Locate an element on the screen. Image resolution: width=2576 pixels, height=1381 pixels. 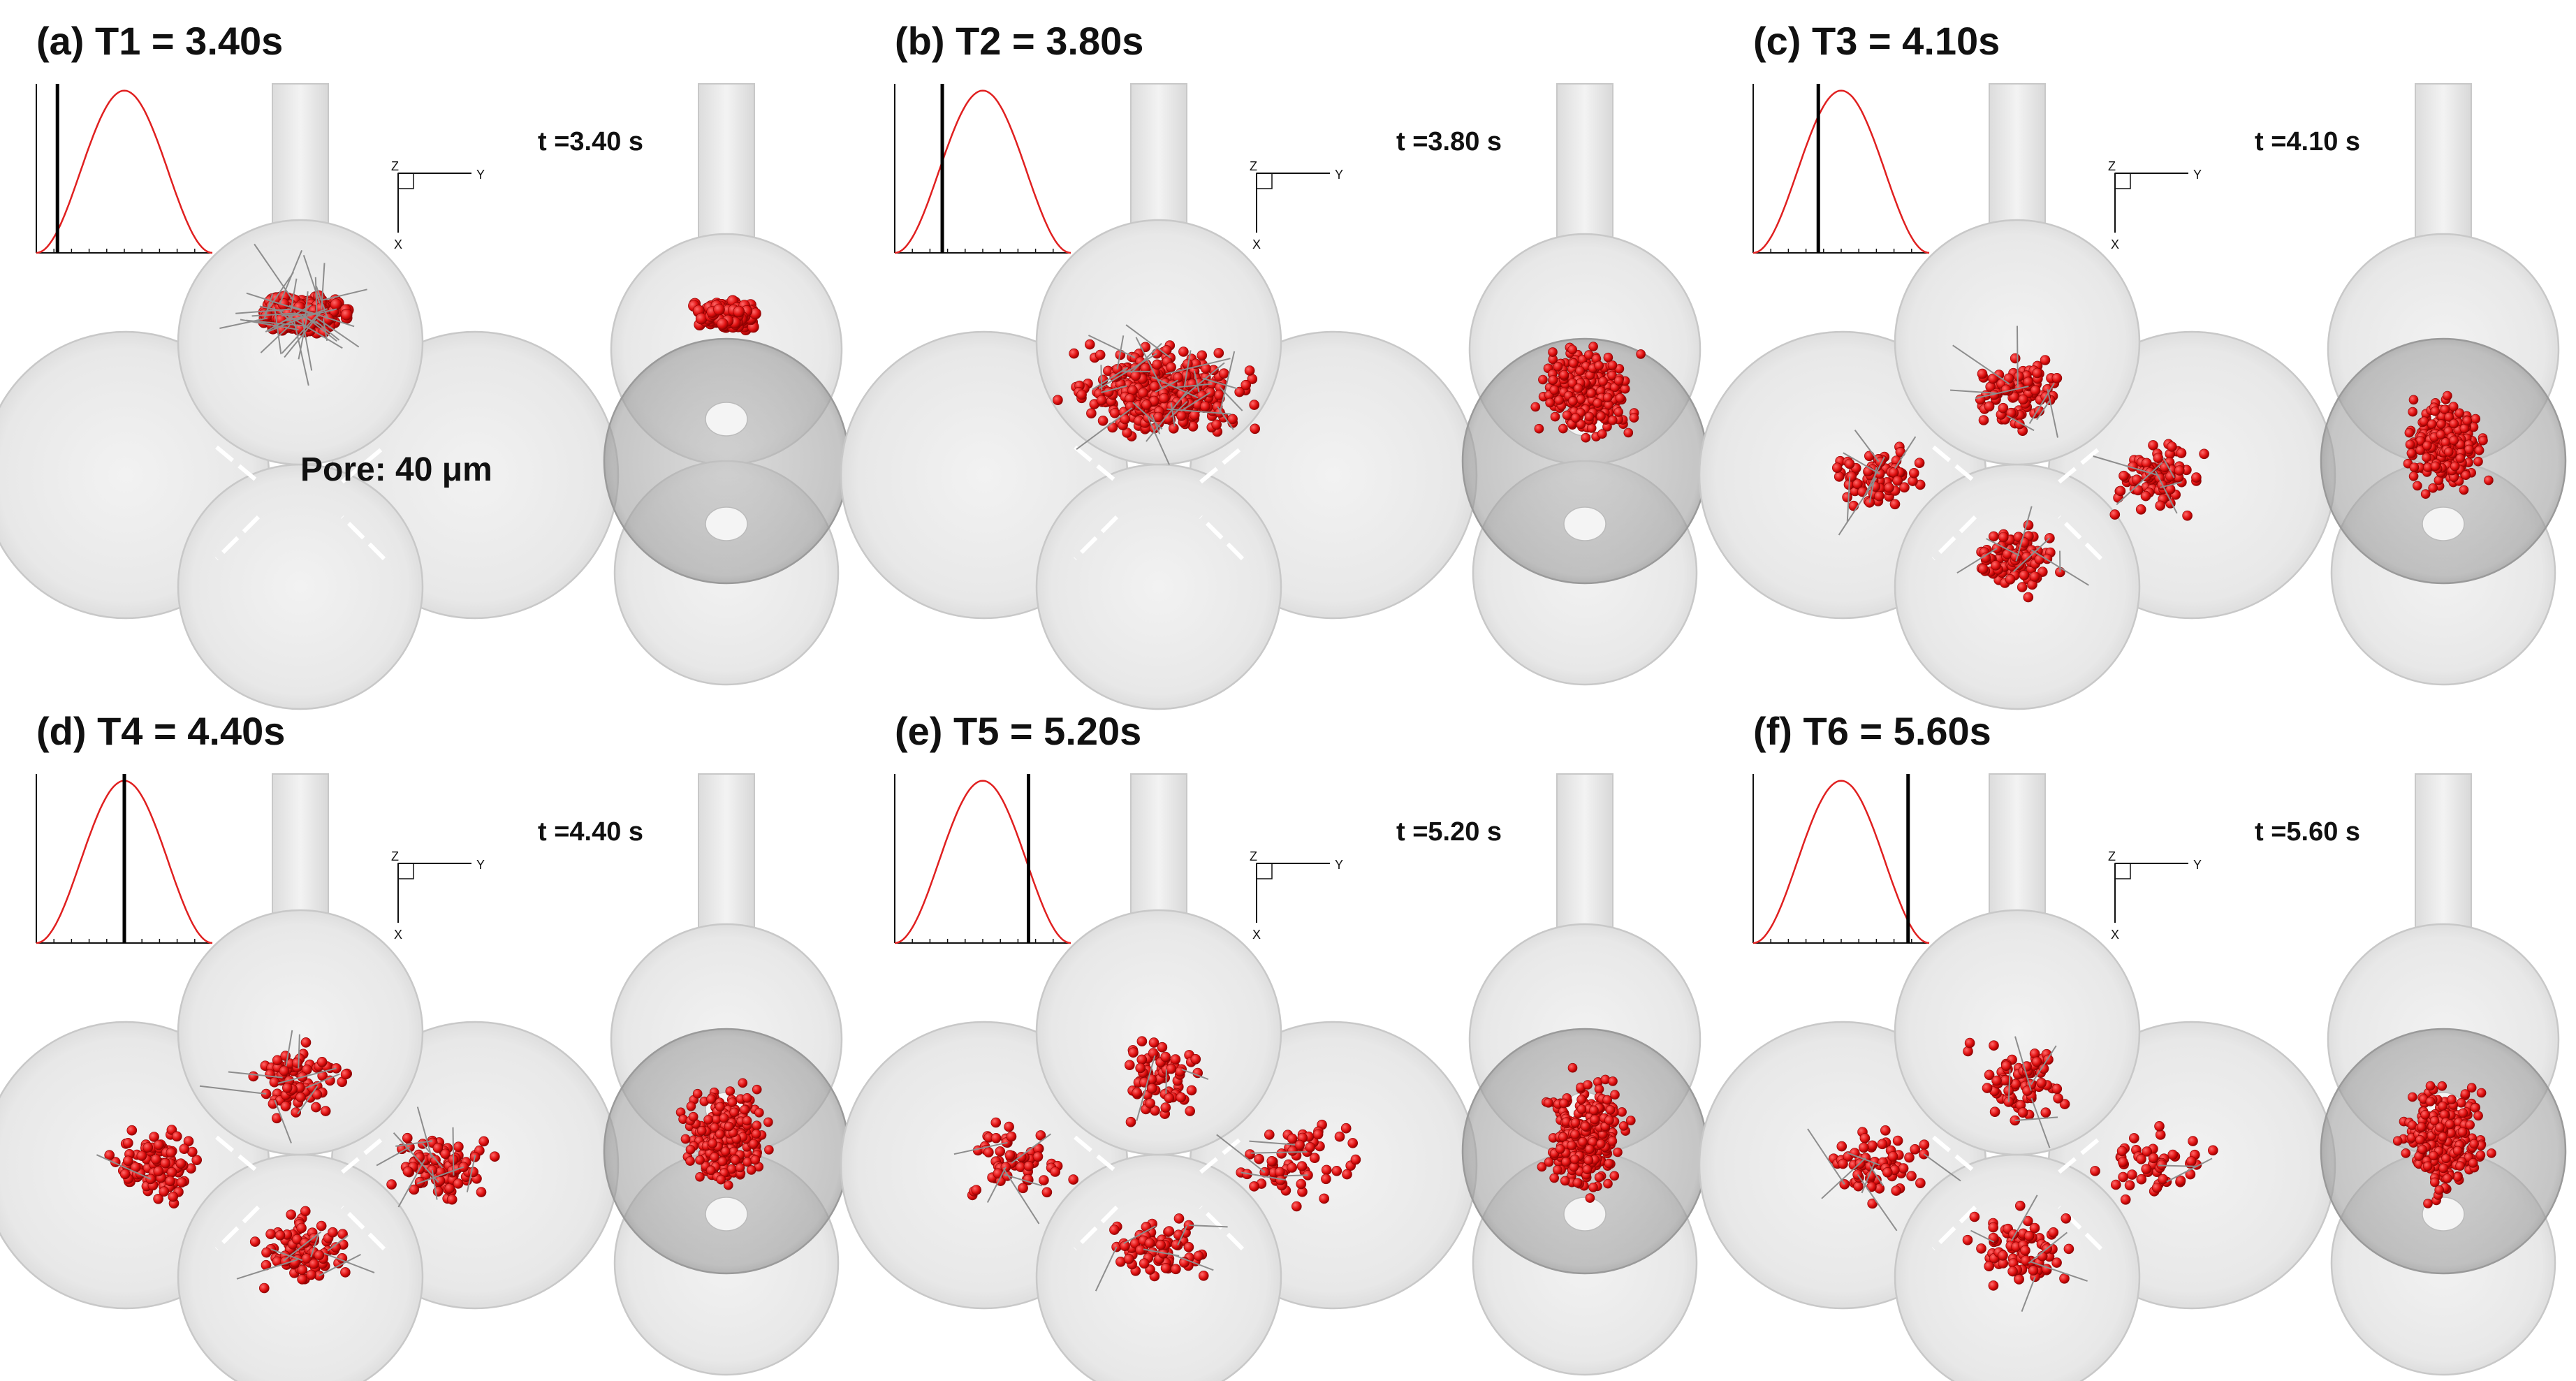
axis-y-letter: Y is located at coordinates (480, 865).